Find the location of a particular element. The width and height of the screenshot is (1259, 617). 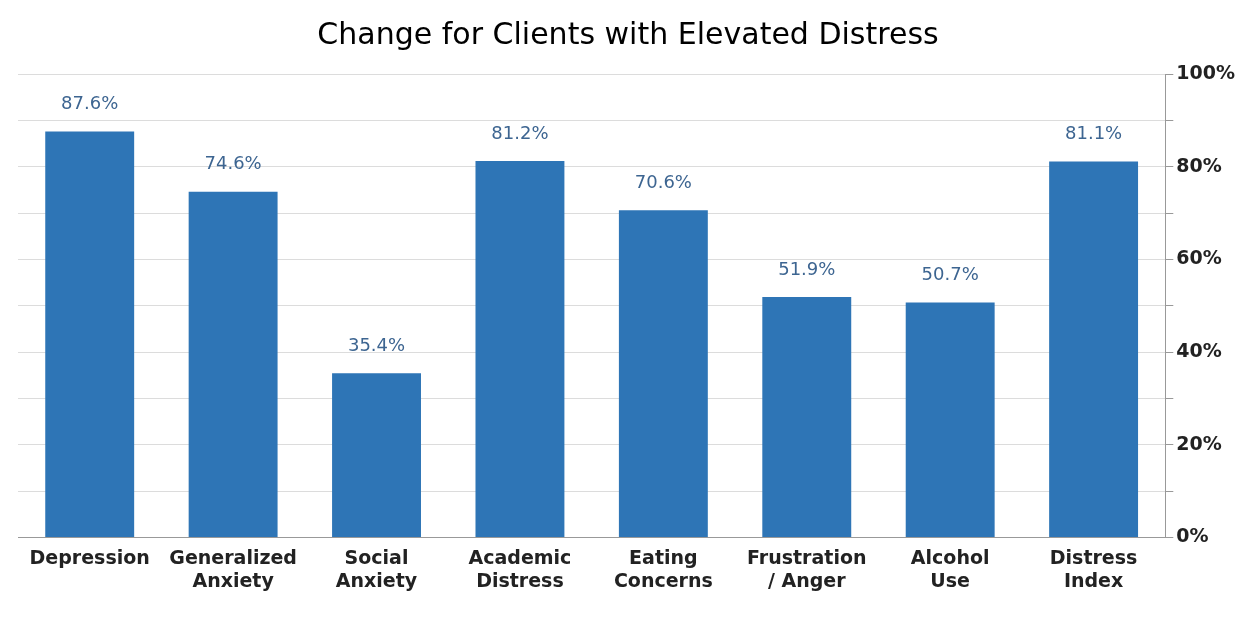

y-tick-label: 100% is located at coordinates (1206, 71).